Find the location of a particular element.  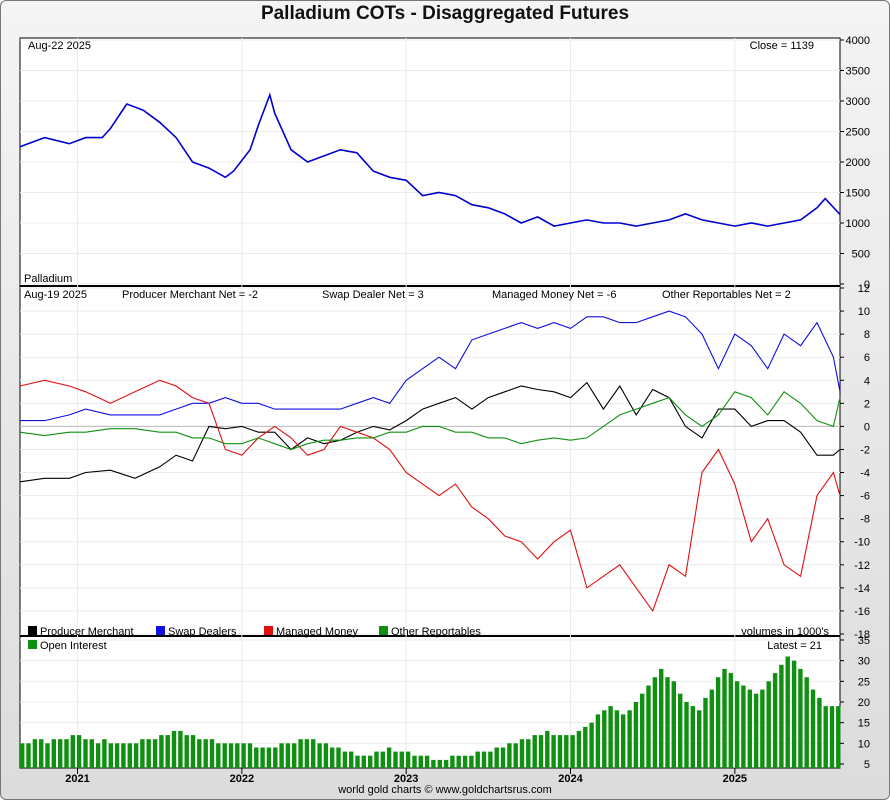

y-tick-label: -16 is located at coordinates (862, 612).